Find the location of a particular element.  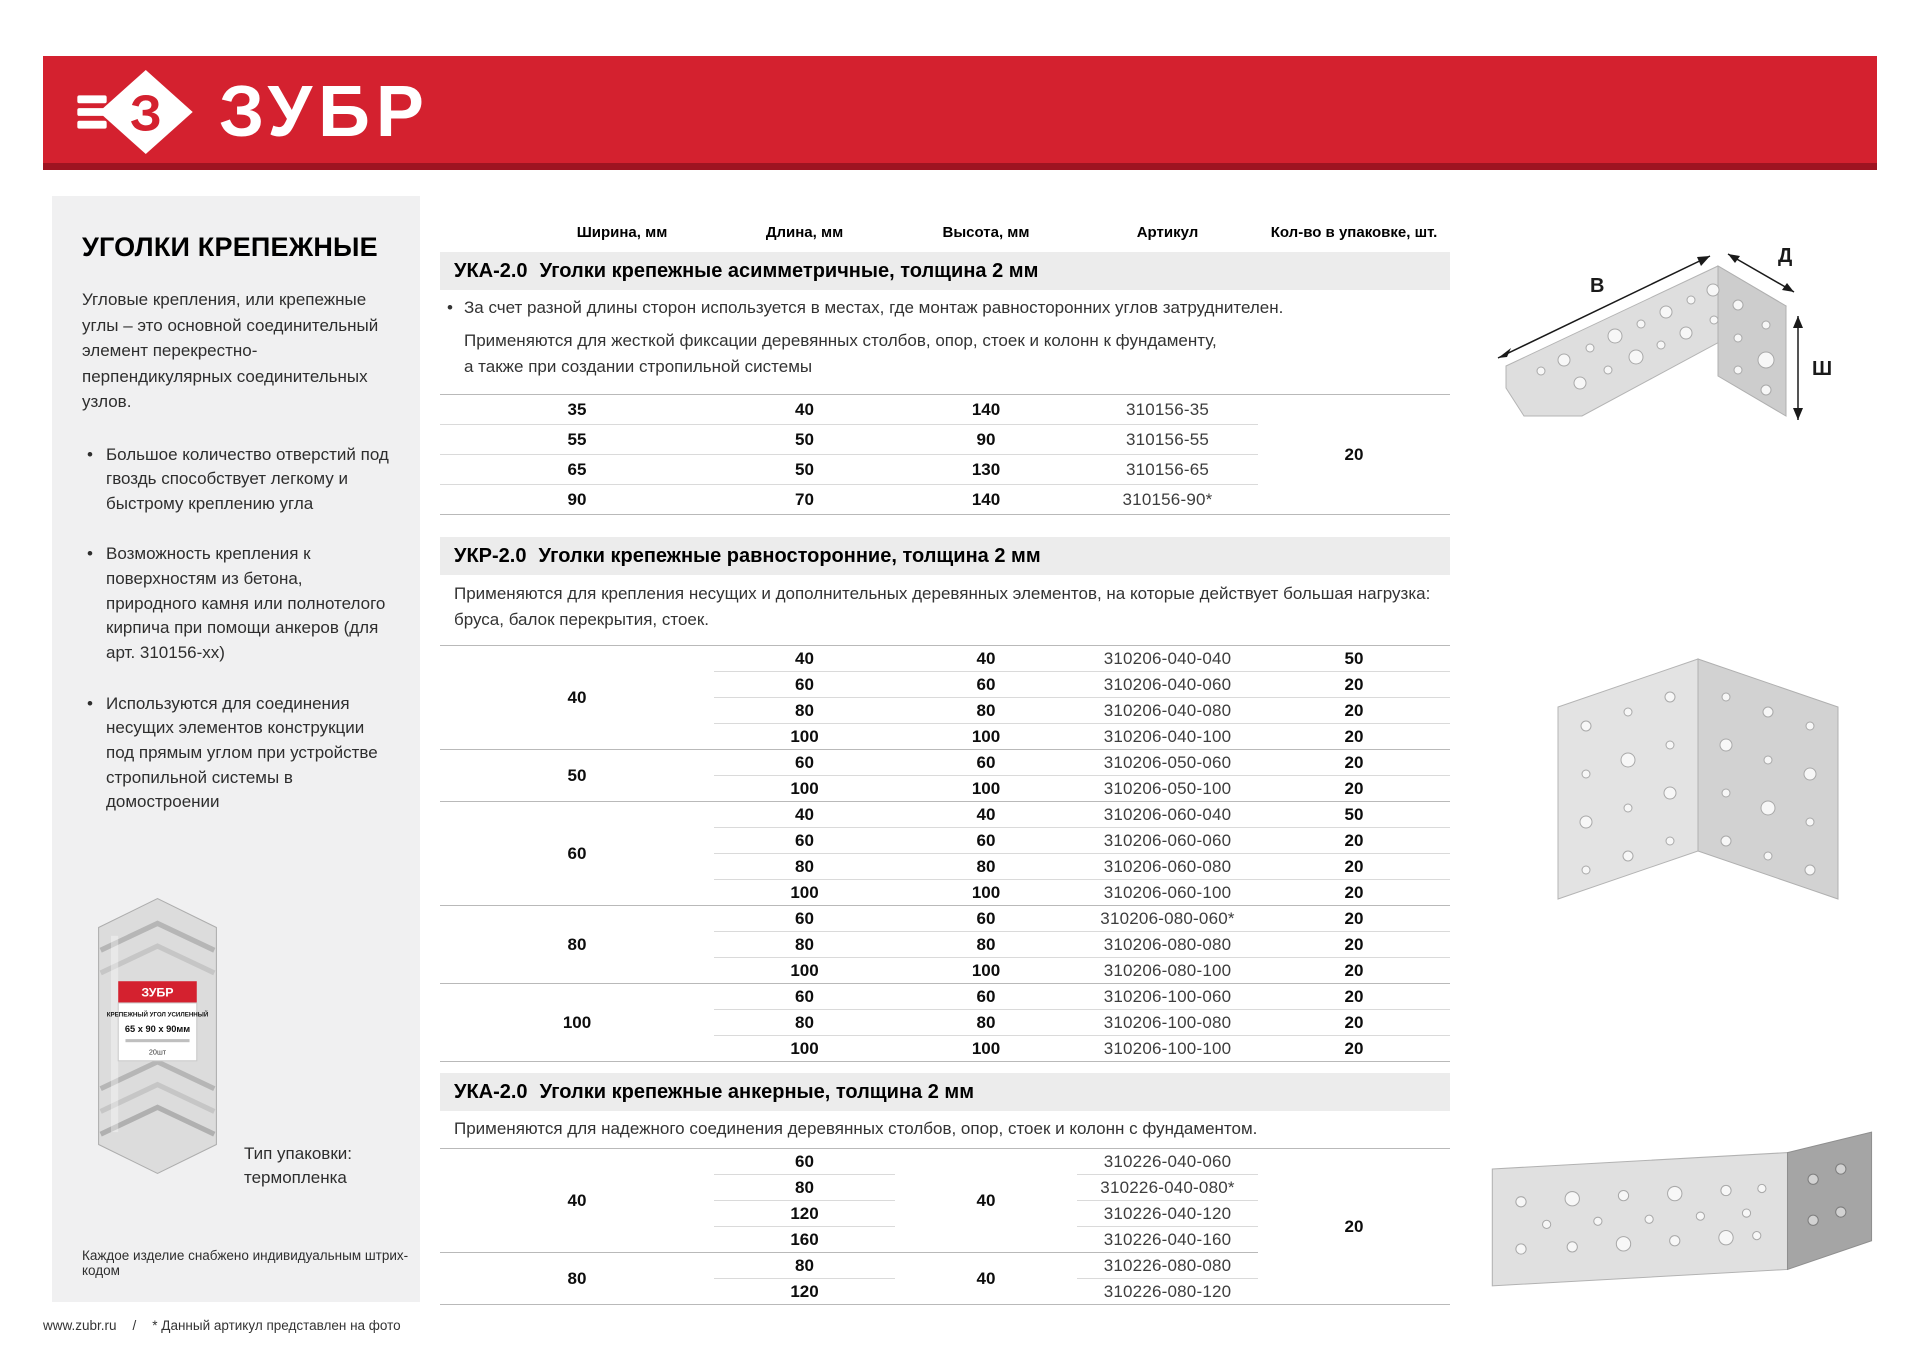

table-row: 100 60 60 310206-100-060 20 is located at coordinates (945, 1022).